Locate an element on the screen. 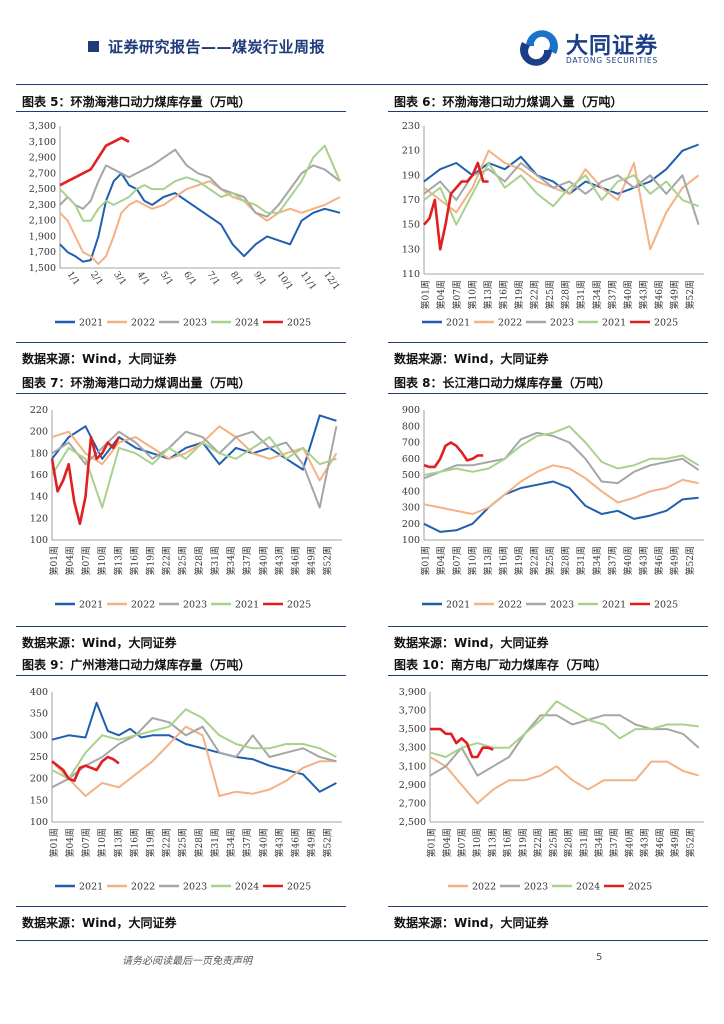 The height and width of the screenshot is (1024, 724). chart8-top-rule is located at coordinates (548, 393).